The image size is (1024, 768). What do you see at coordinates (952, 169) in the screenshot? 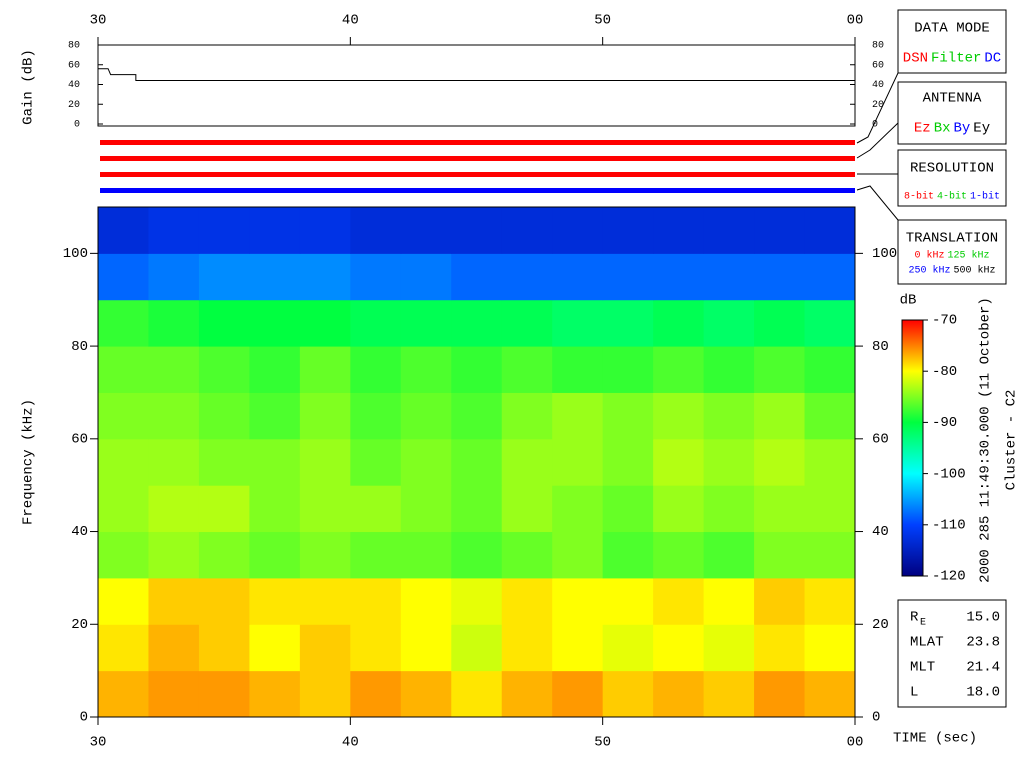
I see `panel-title: RESOLUTION` at bounding box center [952, 169].